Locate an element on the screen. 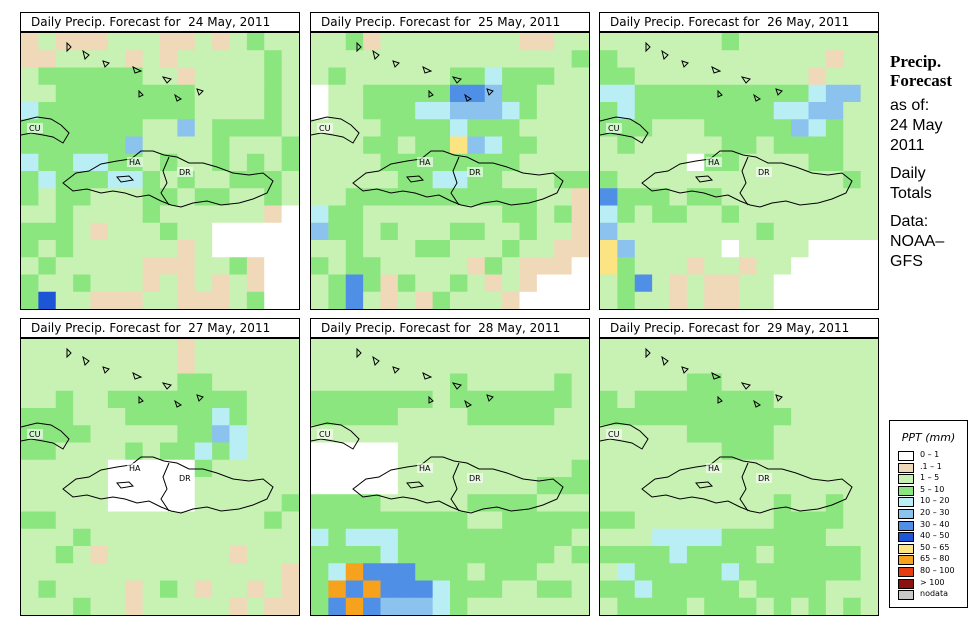 The image size is (975, 635). country-label-dr: DR is located at coordinates (764, 478).